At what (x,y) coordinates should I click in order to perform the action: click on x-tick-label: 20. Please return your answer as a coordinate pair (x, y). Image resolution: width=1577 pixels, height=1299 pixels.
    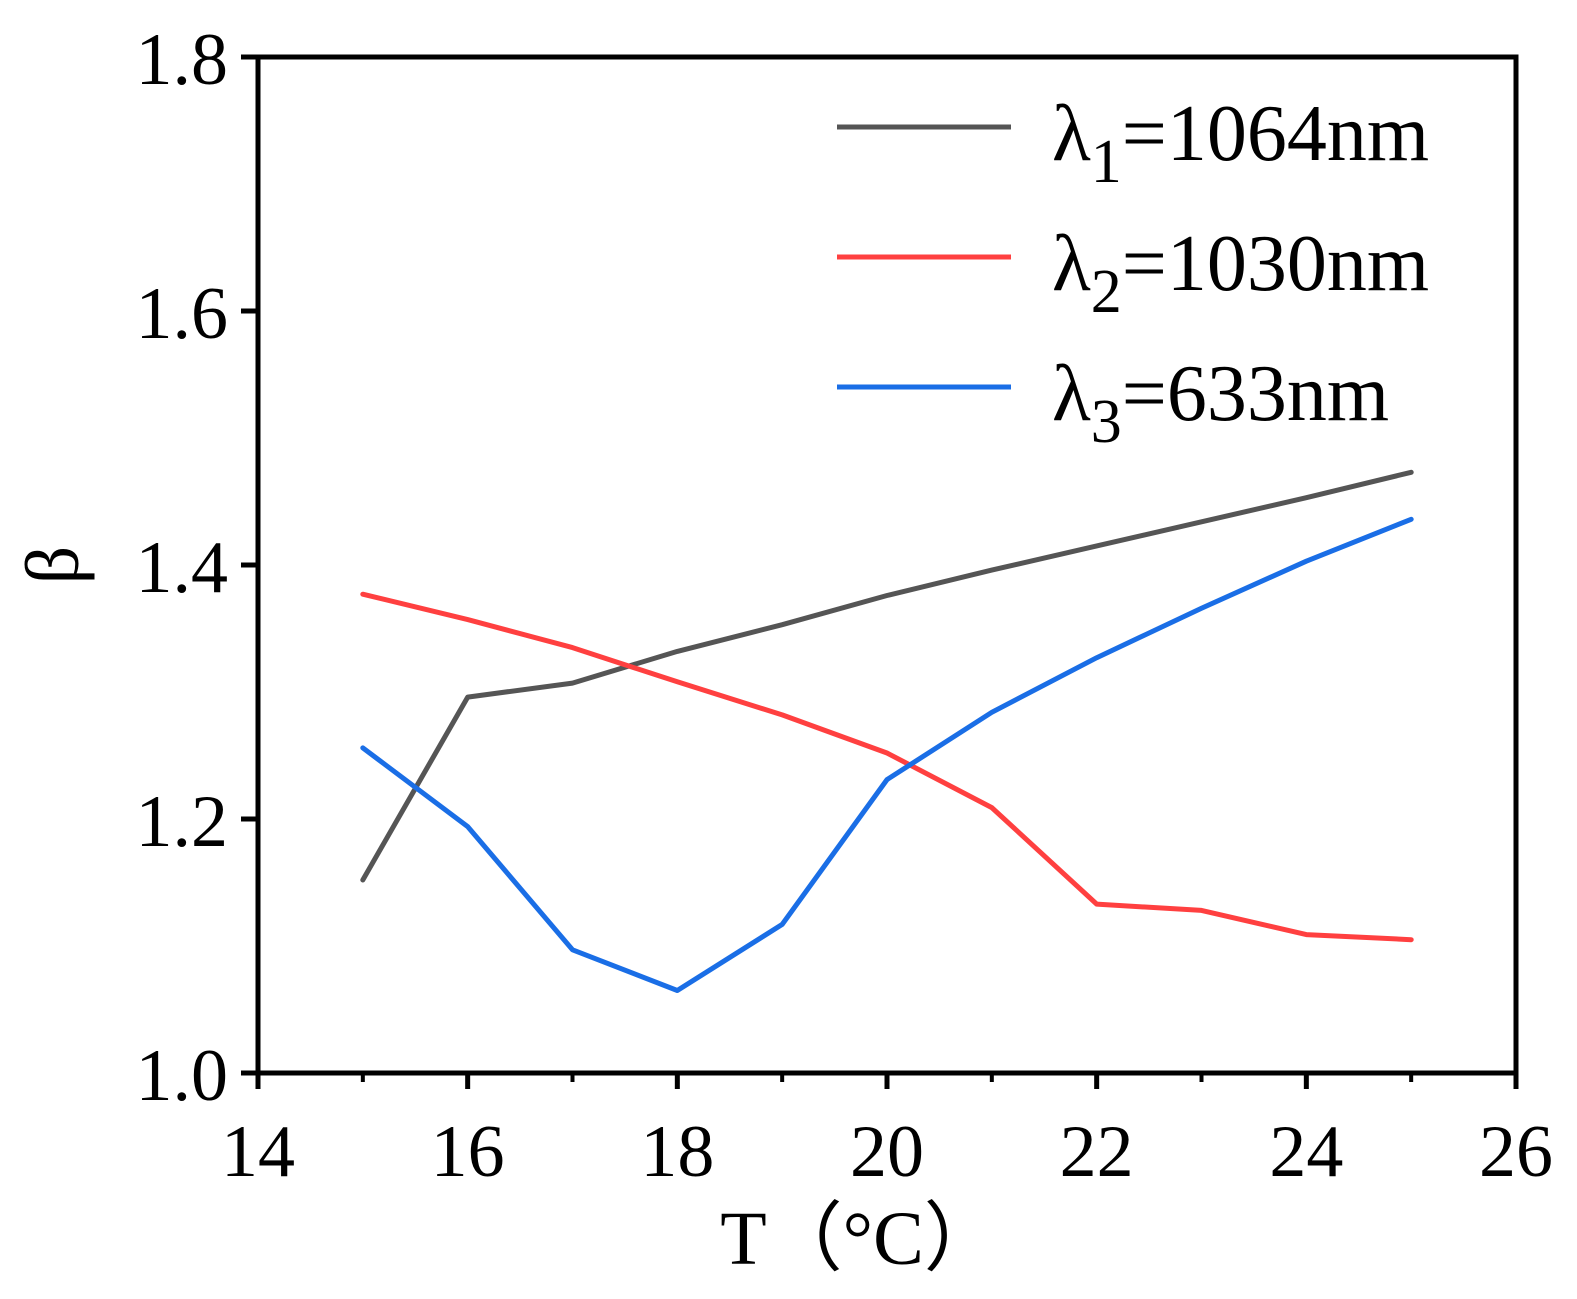
    Looking at the image, I should click on (887, 1152).